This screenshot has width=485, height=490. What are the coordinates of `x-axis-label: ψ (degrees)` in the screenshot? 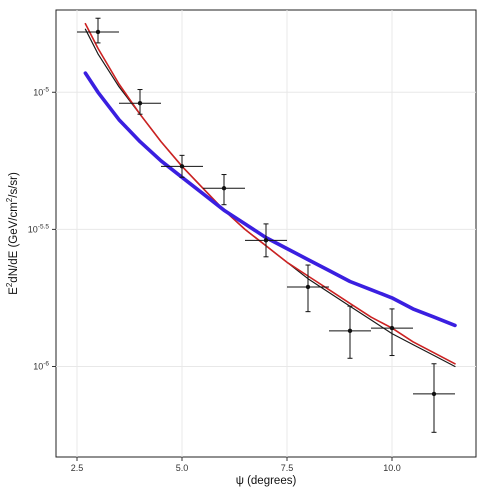 It's located at (266, 481).